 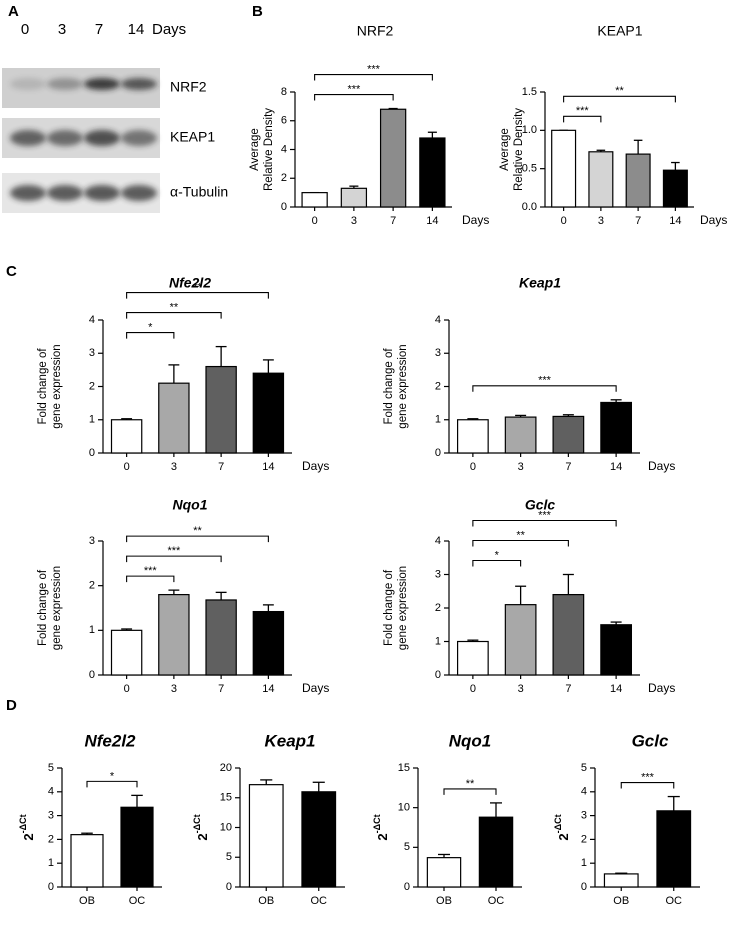 I want to click on chart-title: Nfe2l2, so click(x=110, y=740).